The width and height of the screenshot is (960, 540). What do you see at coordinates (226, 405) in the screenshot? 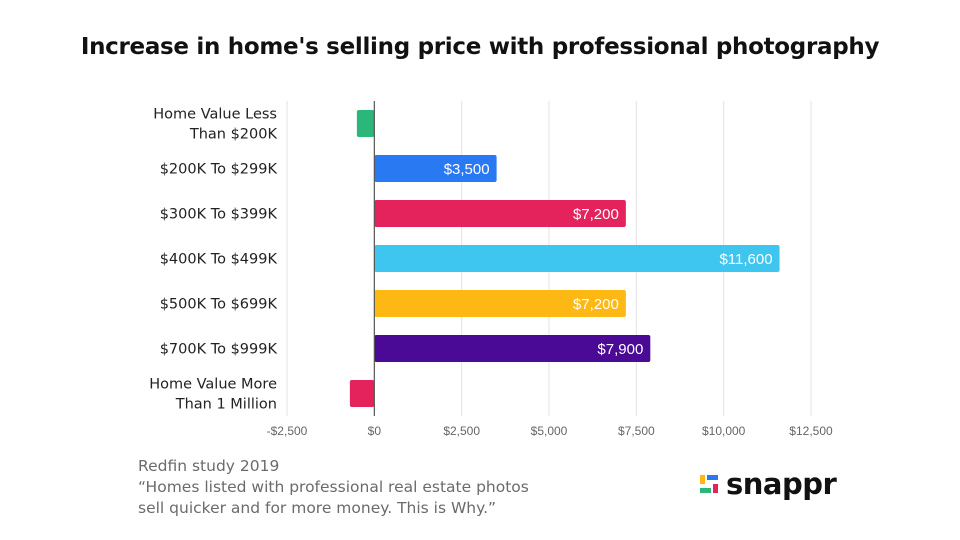
I see `category-label: Than 1 Million` at bounding box center [226, 405].